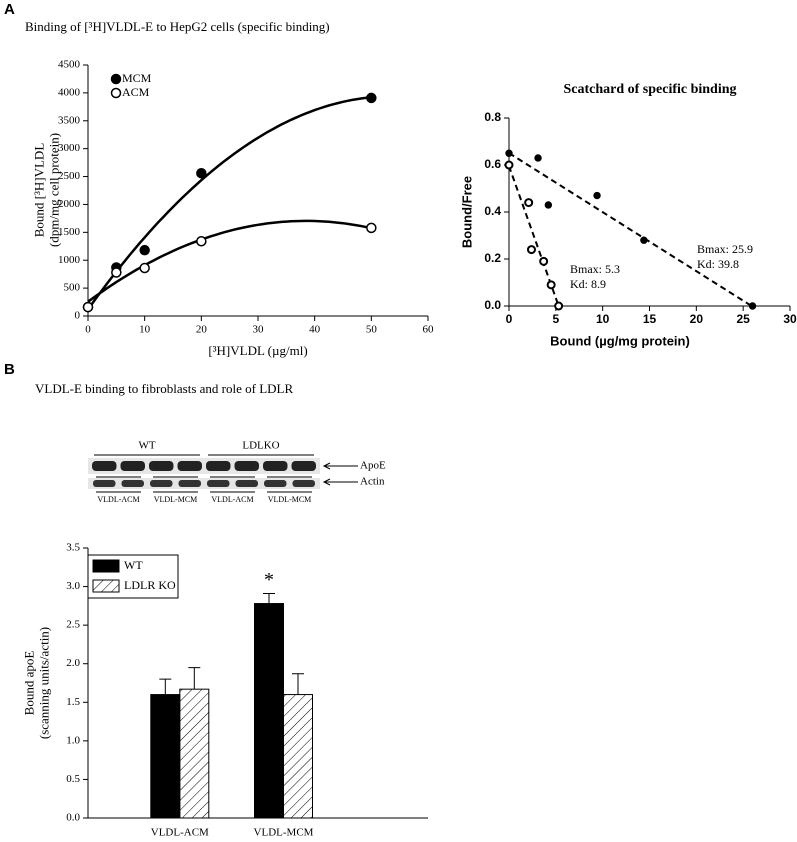  What do you see at coordinates (69, 148) in the screenshot?
I see `y-tick-label: 3000` at bounding box center [69, 148].